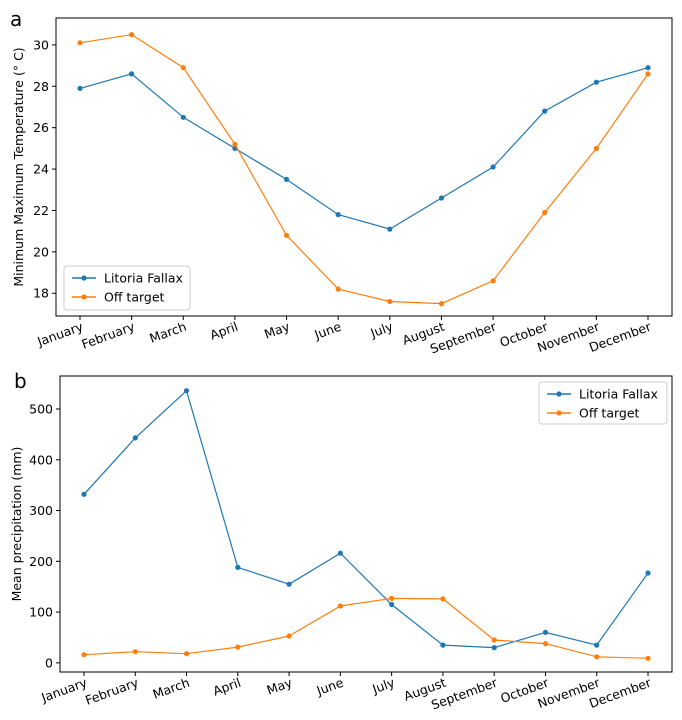 The width and height of the screenshot is (682, 720). Describe the element at coordinates (16, 524) in the screenshot. I see `y-axis-label: Mean precipitation (mm)` at that location.